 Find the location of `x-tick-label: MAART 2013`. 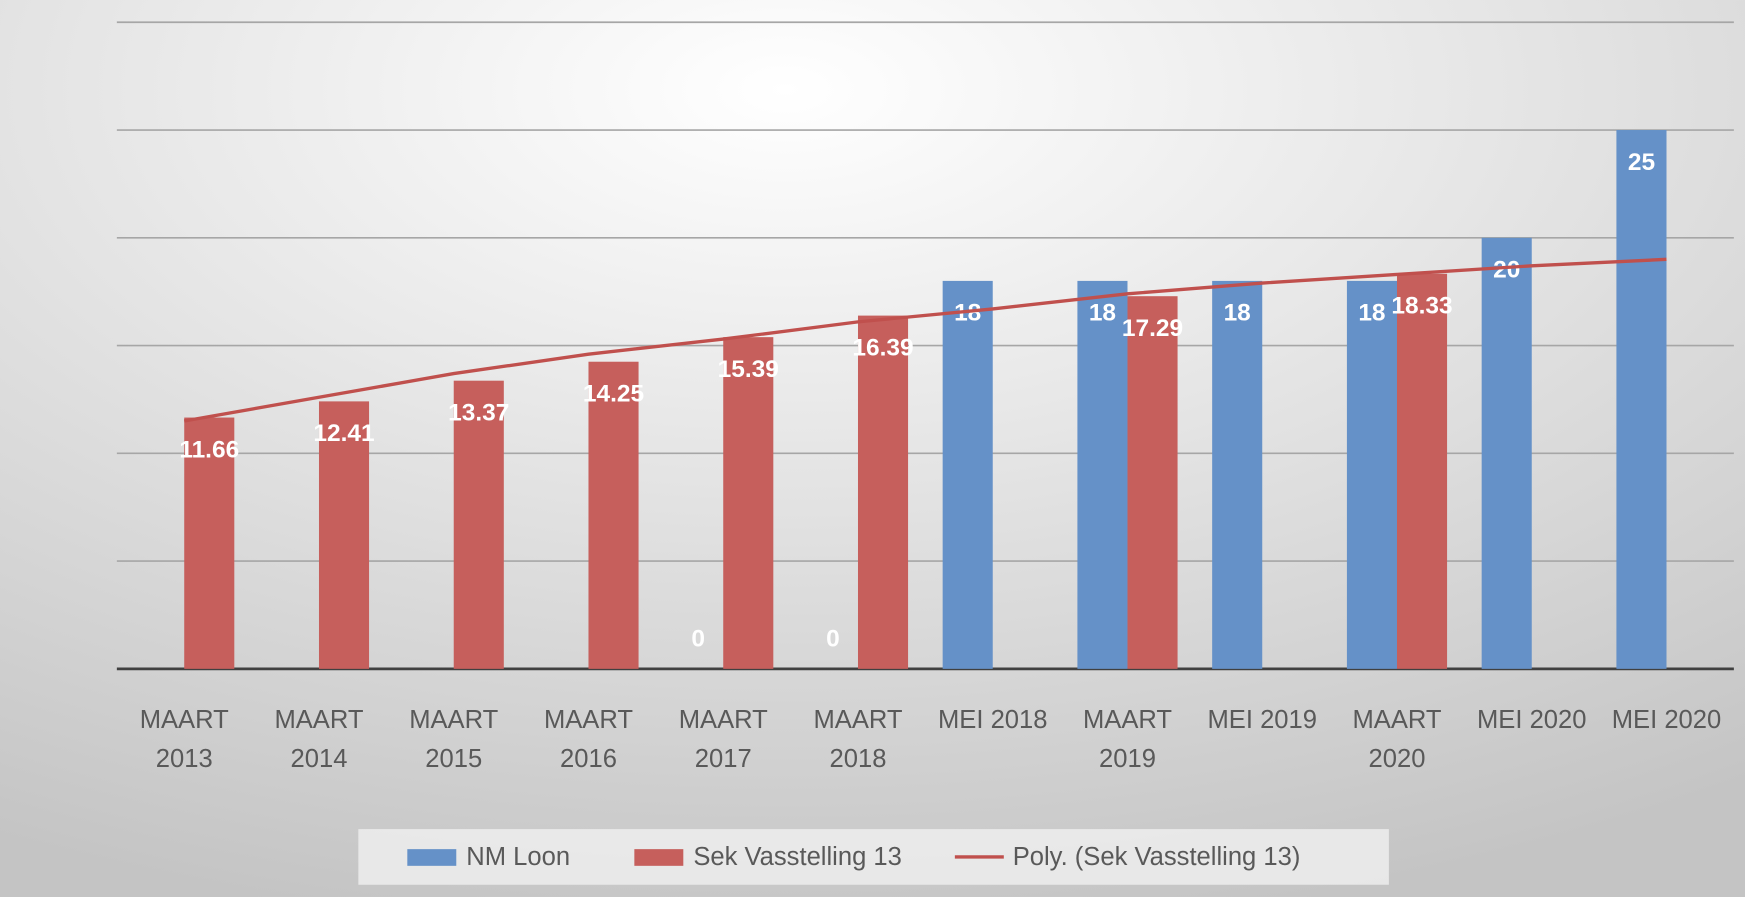

x-tick-label: MAART 2013 is located at coordinates (184, 739).